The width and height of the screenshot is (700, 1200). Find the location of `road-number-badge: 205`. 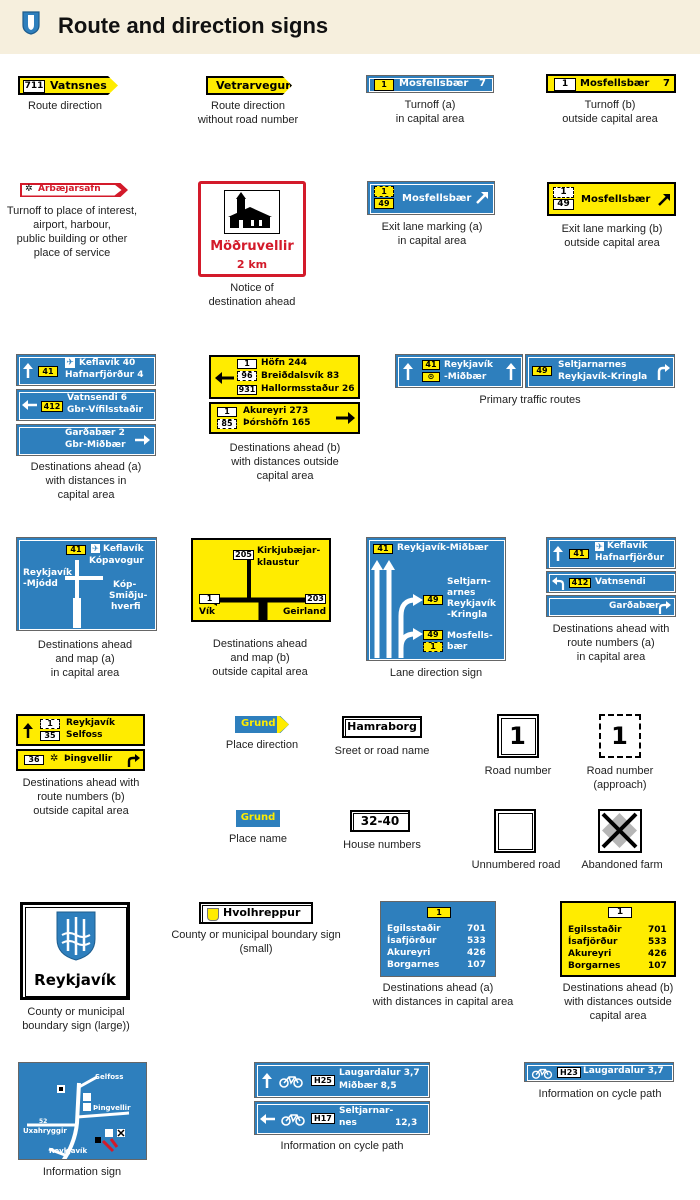

road-number-badge: 205 is located at coordinates (243, 555).